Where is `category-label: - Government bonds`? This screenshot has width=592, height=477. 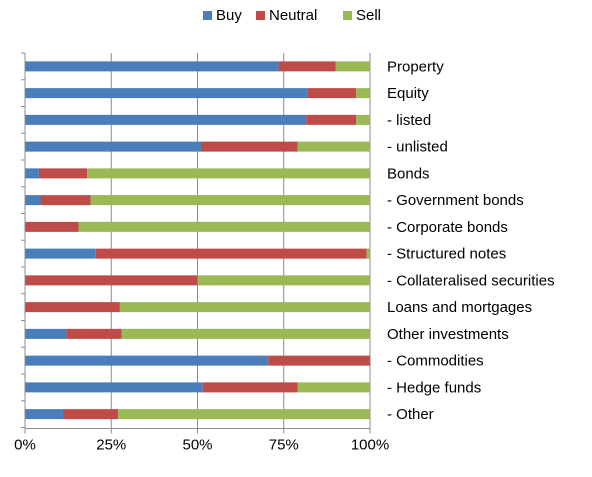
category-label: - Government bonds is located at coordinates (455, 200).